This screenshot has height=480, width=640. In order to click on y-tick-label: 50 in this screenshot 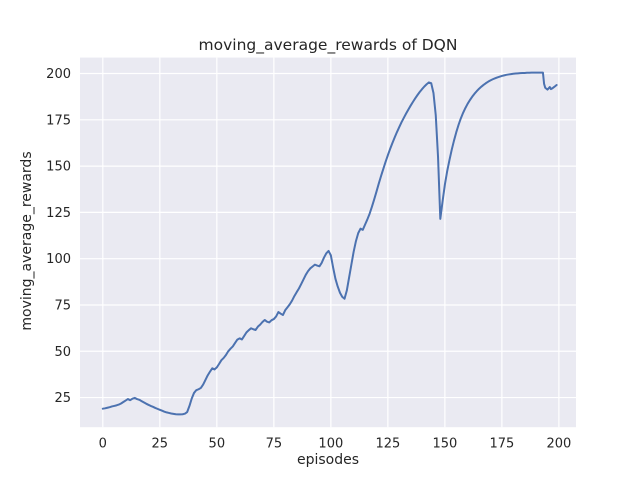, I will do `click(62, 352)`.